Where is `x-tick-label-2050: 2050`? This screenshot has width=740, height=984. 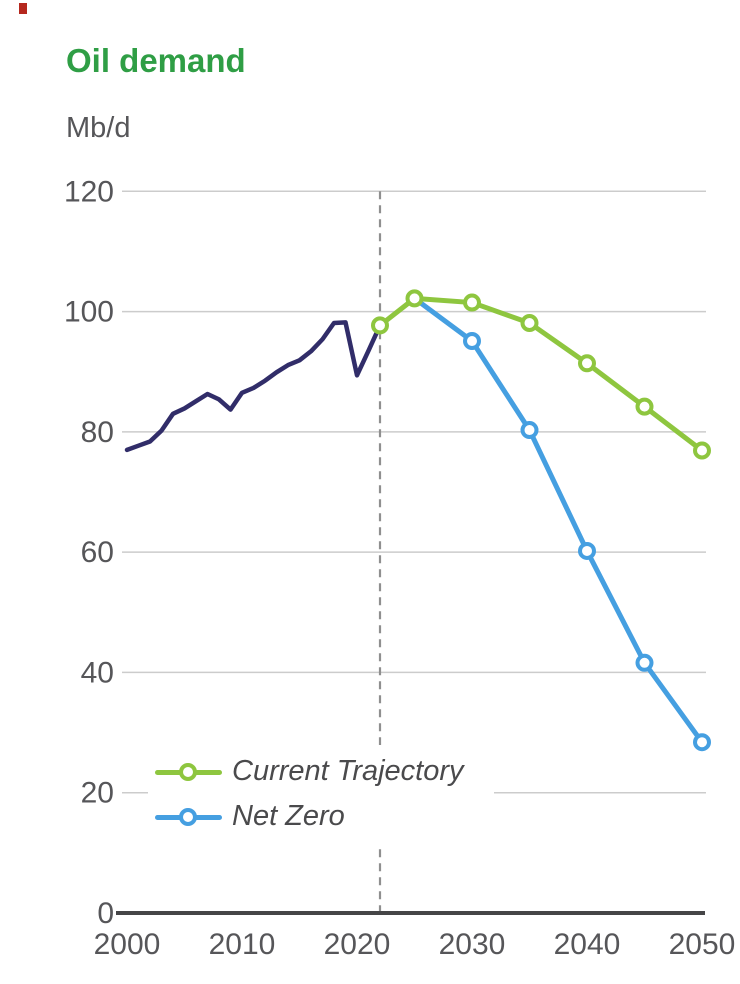
x-tick-label-2050: 2050 is located at coordinates (702, 944).